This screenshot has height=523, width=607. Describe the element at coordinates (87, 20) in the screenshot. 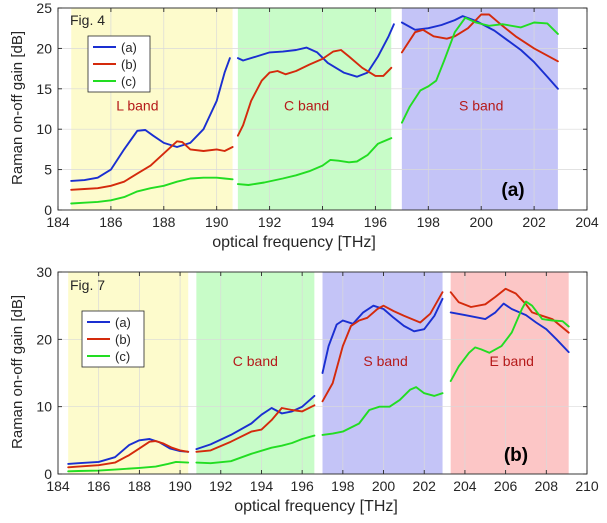

I see `figure-label: Fig. 4` at that location.